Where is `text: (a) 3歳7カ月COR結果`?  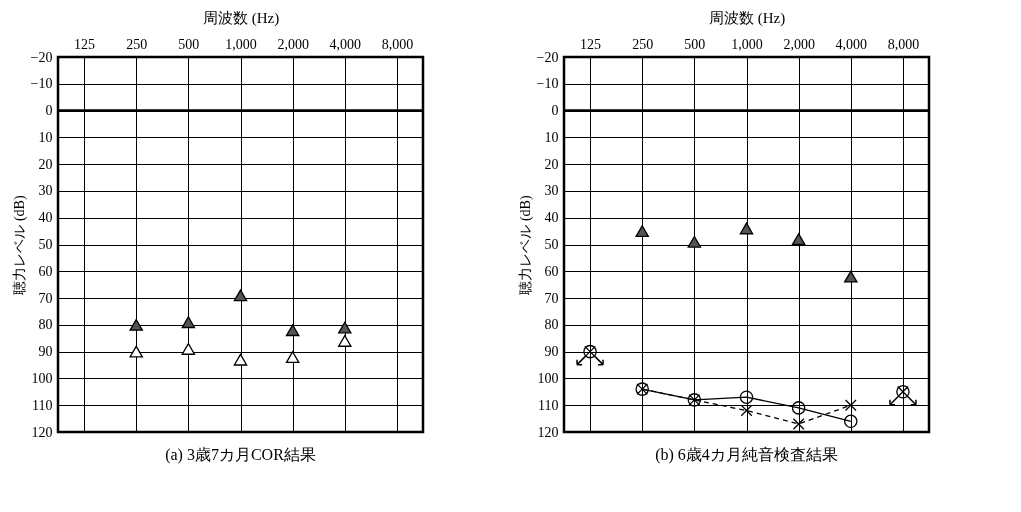 text: (a) 3歳7カ月COR結果 is located at coordinates (240, 455).